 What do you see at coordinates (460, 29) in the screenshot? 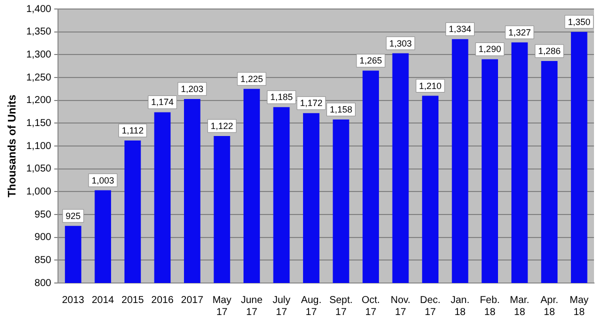
I see `data-label: 1,334` at bounding box center [460, 29].